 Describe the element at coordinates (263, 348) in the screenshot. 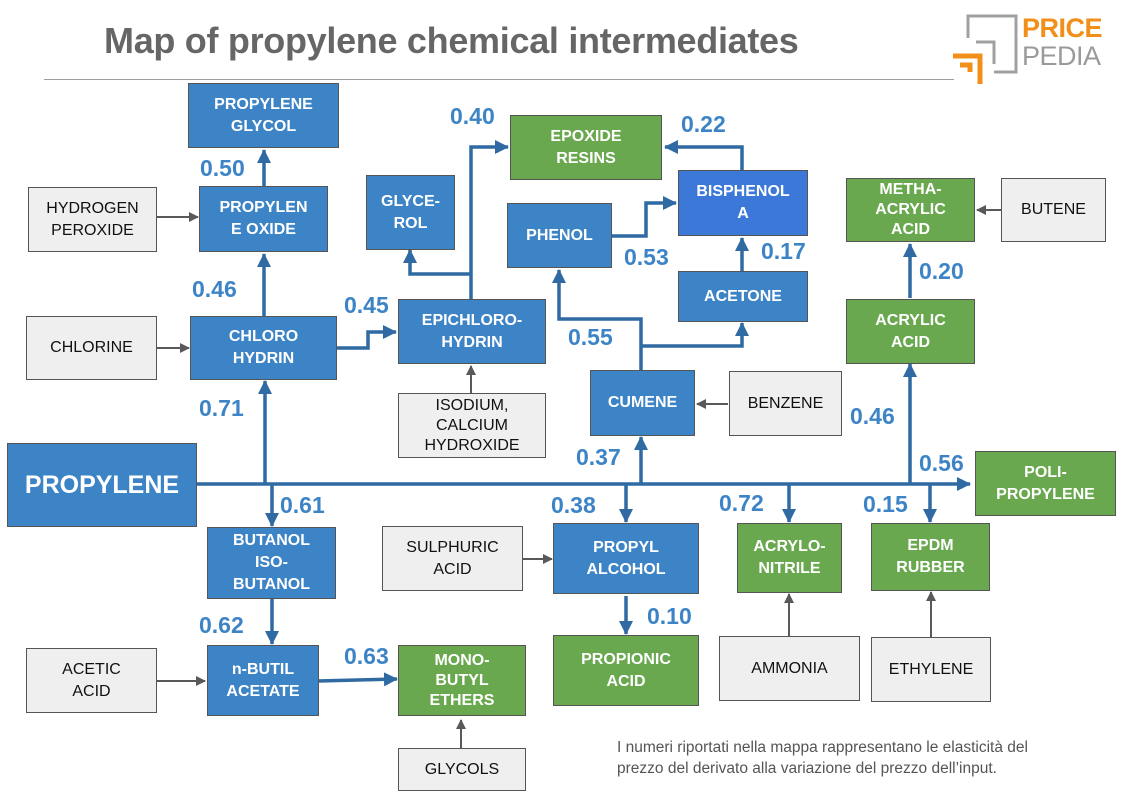

I see `node-chlorohydrin: CHLORO HYDRIN` at that location.